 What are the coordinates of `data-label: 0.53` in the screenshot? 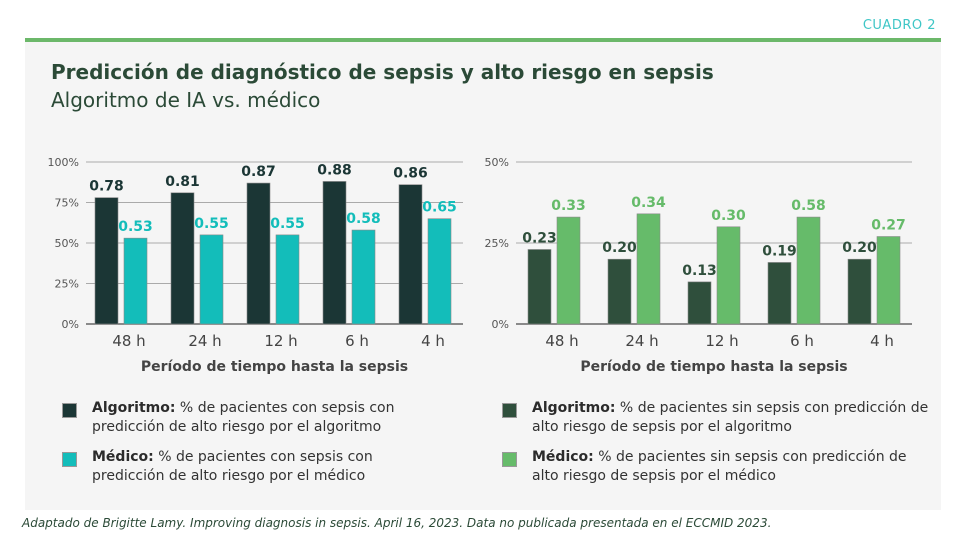 It's located at (135, 227).